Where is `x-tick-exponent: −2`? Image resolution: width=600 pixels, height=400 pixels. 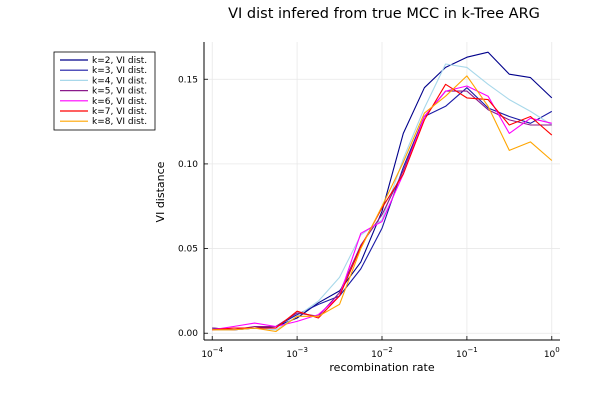 x-tick-exponent: −2 is located at coordinates (388, 350).